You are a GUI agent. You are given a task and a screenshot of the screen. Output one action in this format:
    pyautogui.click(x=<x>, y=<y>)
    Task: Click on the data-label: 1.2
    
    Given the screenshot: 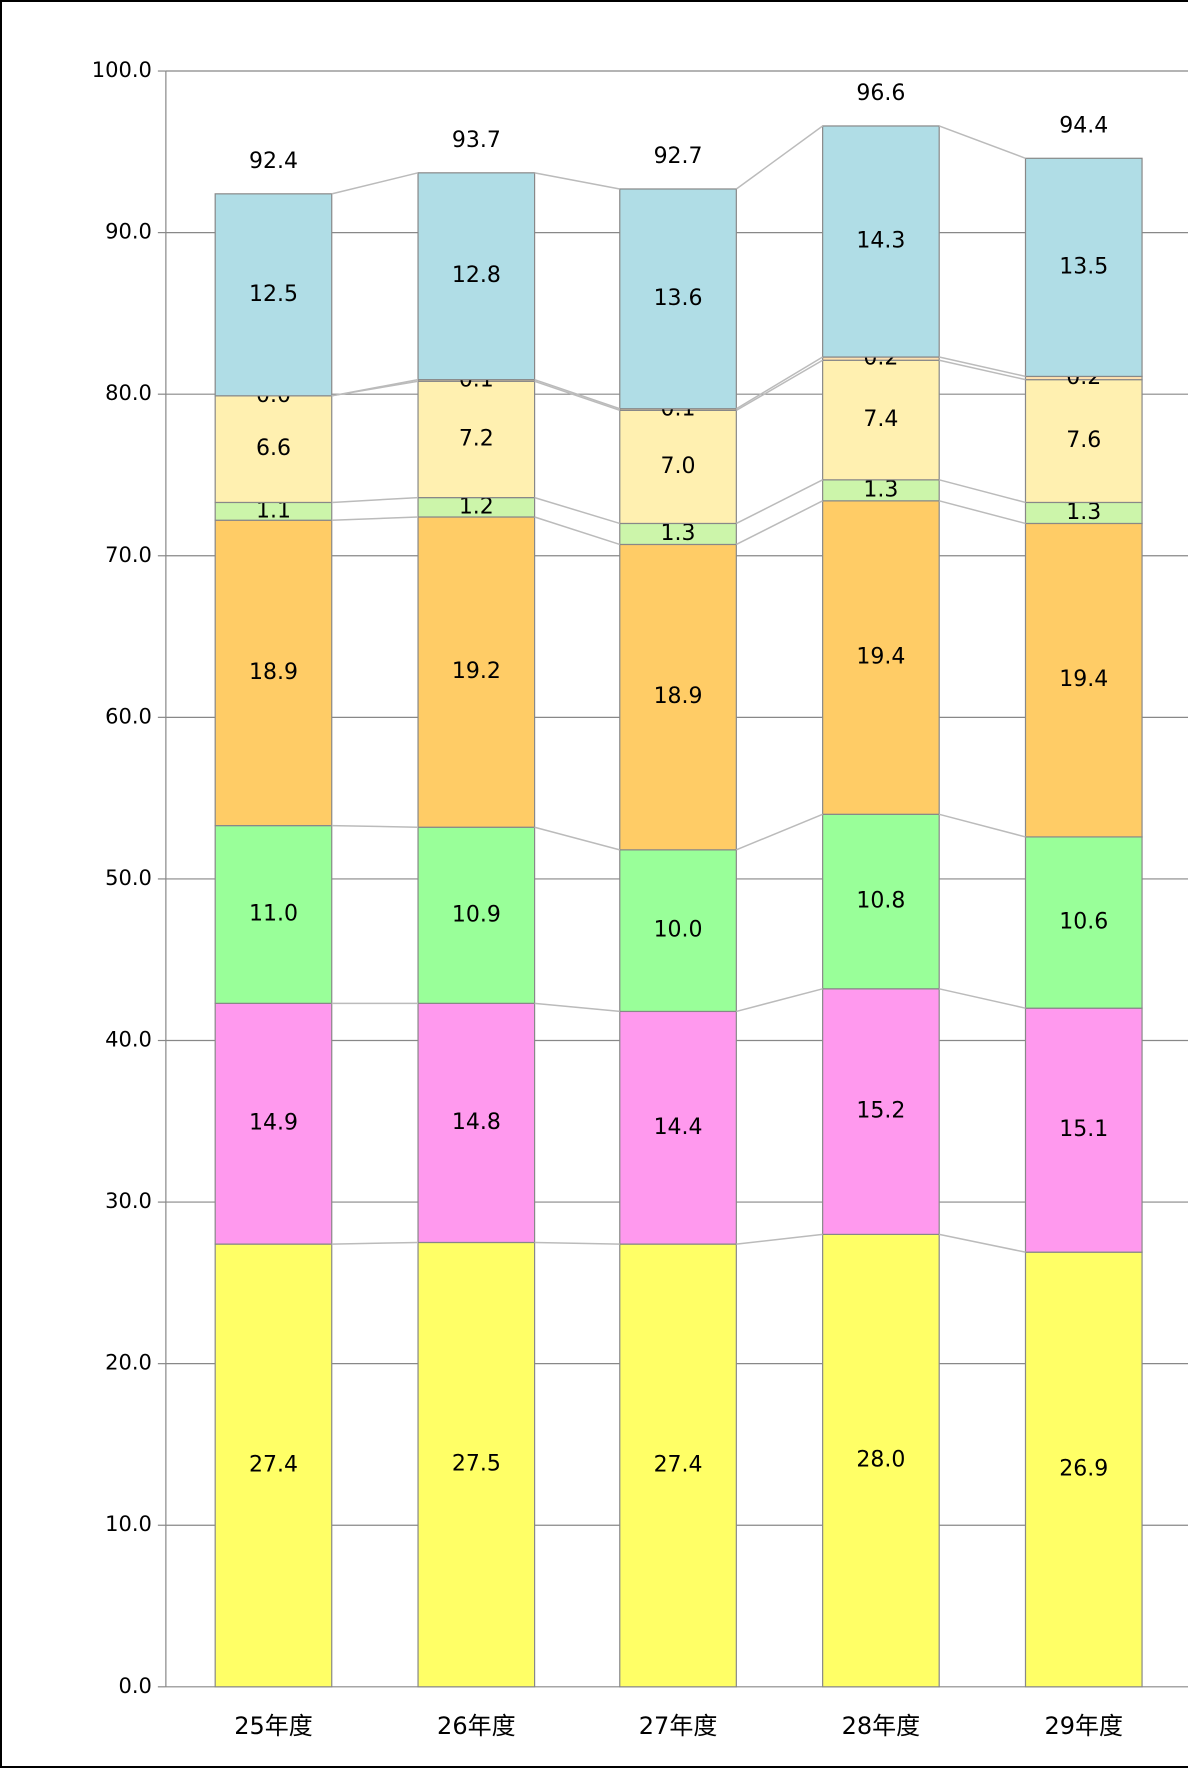 What is the action you would take?
    pyautogui.click(x=476, y=506)
    